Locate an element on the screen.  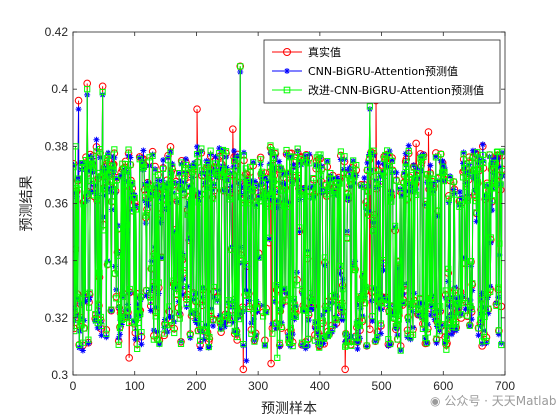
x-tick-label: 100 is located at coordinates (135, 386).